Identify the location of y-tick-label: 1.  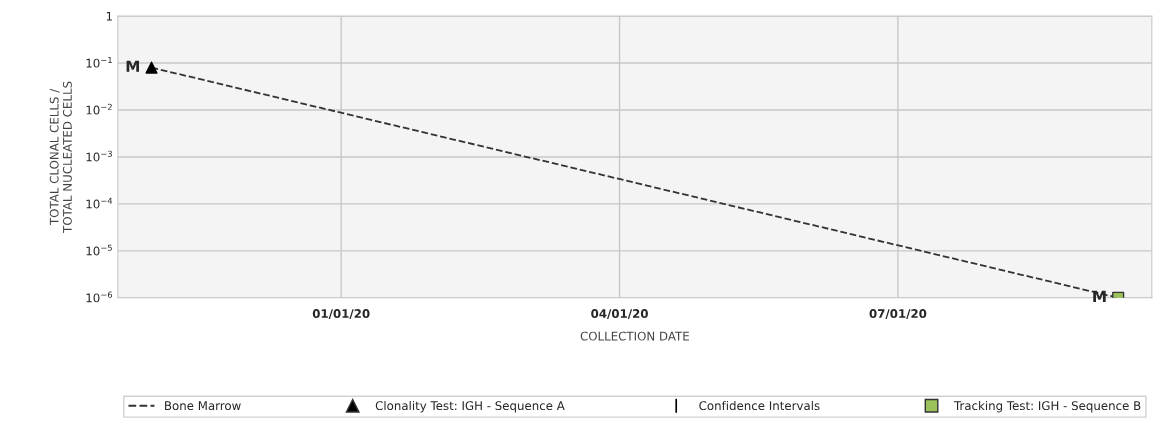
(109, 16).